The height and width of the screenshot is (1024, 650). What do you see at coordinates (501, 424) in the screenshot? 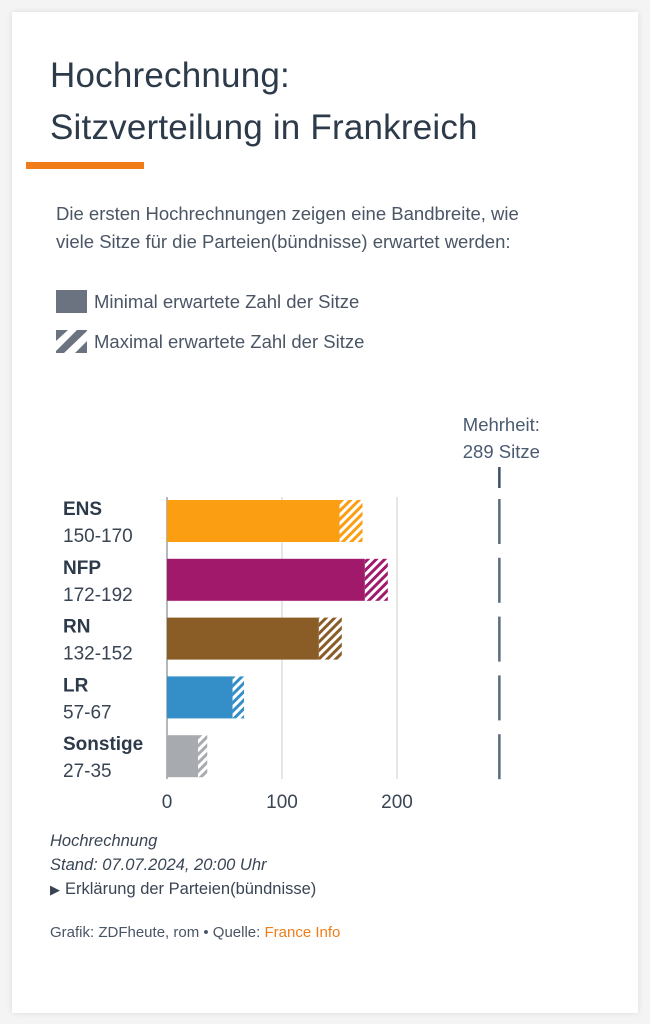
I see `majority-label-line1: Mehrheit:` at bounding box center [501, 424].